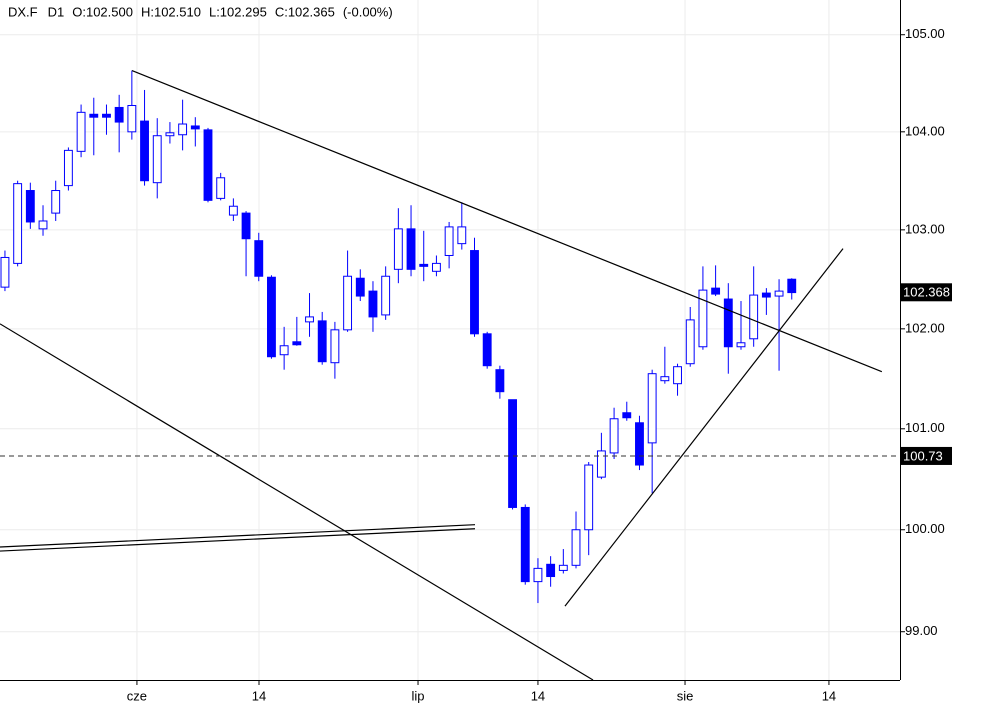  I want to click on x-tick-label: lip, so click(418, 695).